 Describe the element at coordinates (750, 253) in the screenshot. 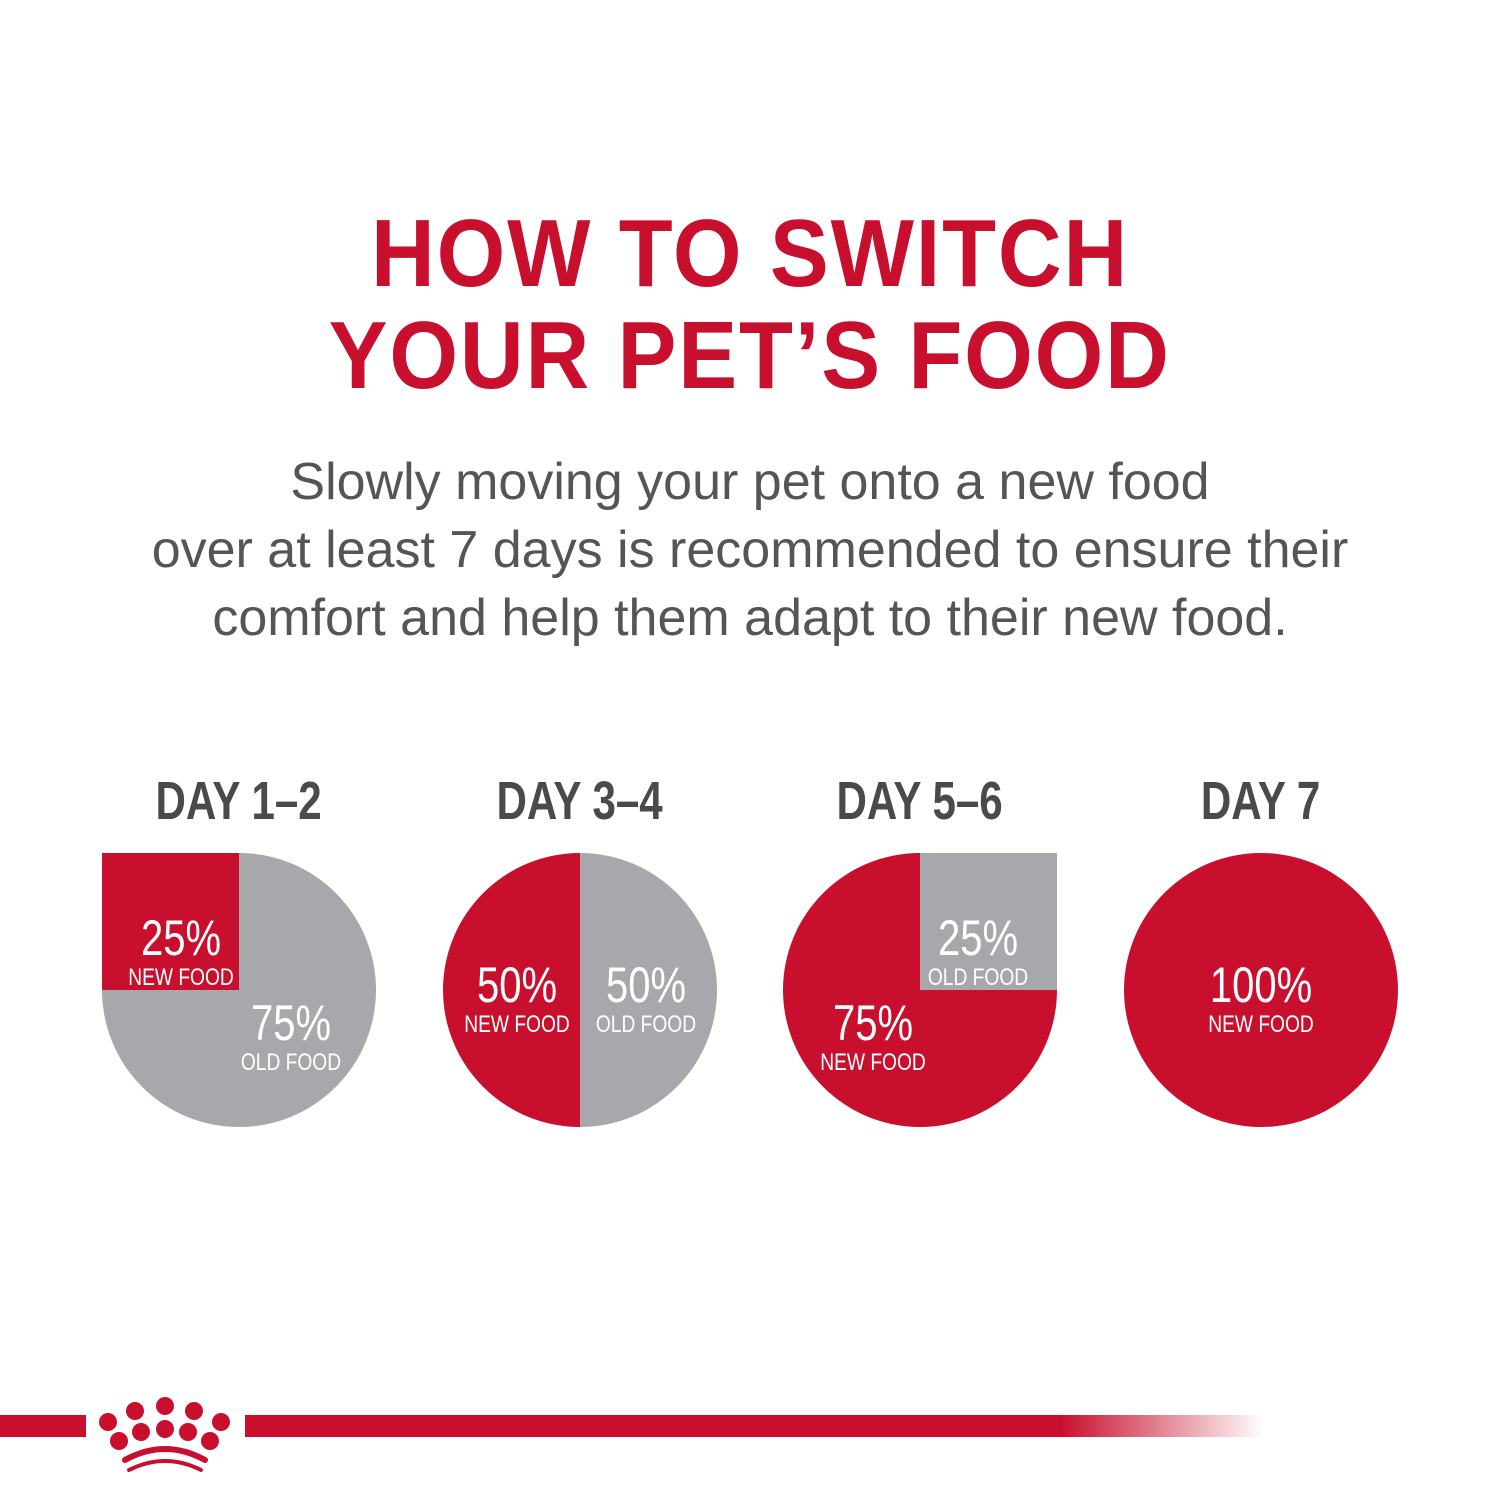

I see `title-line-1: HOW TO SWITCH` at that location.